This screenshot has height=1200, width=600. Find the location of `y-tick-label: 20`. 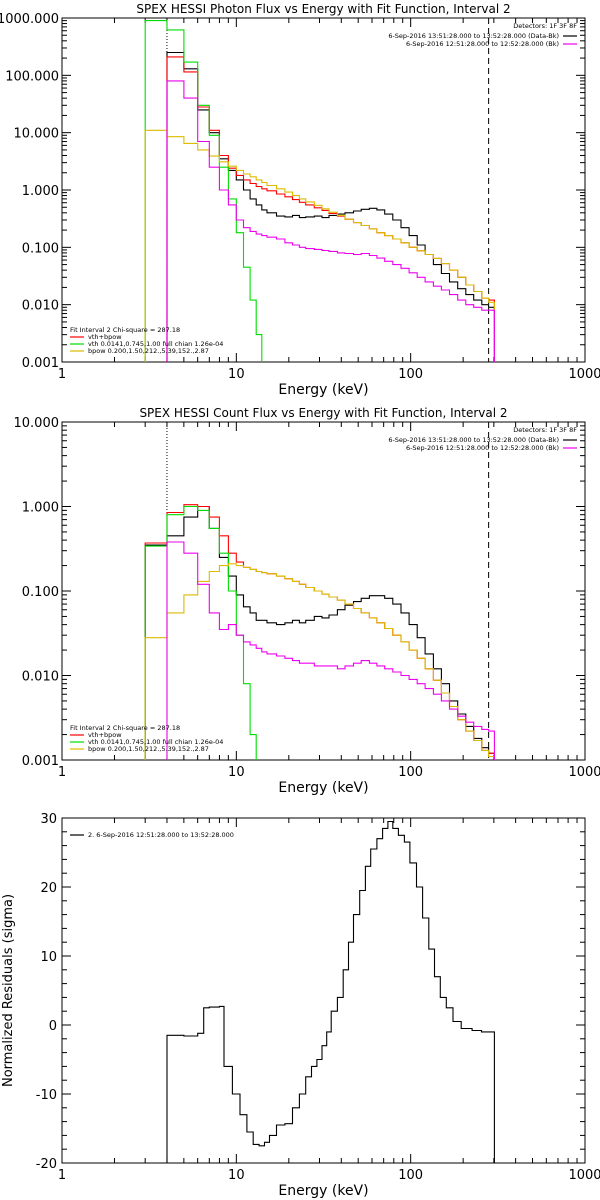

y-tick-label: 20 is located at coordinates (48, 888).